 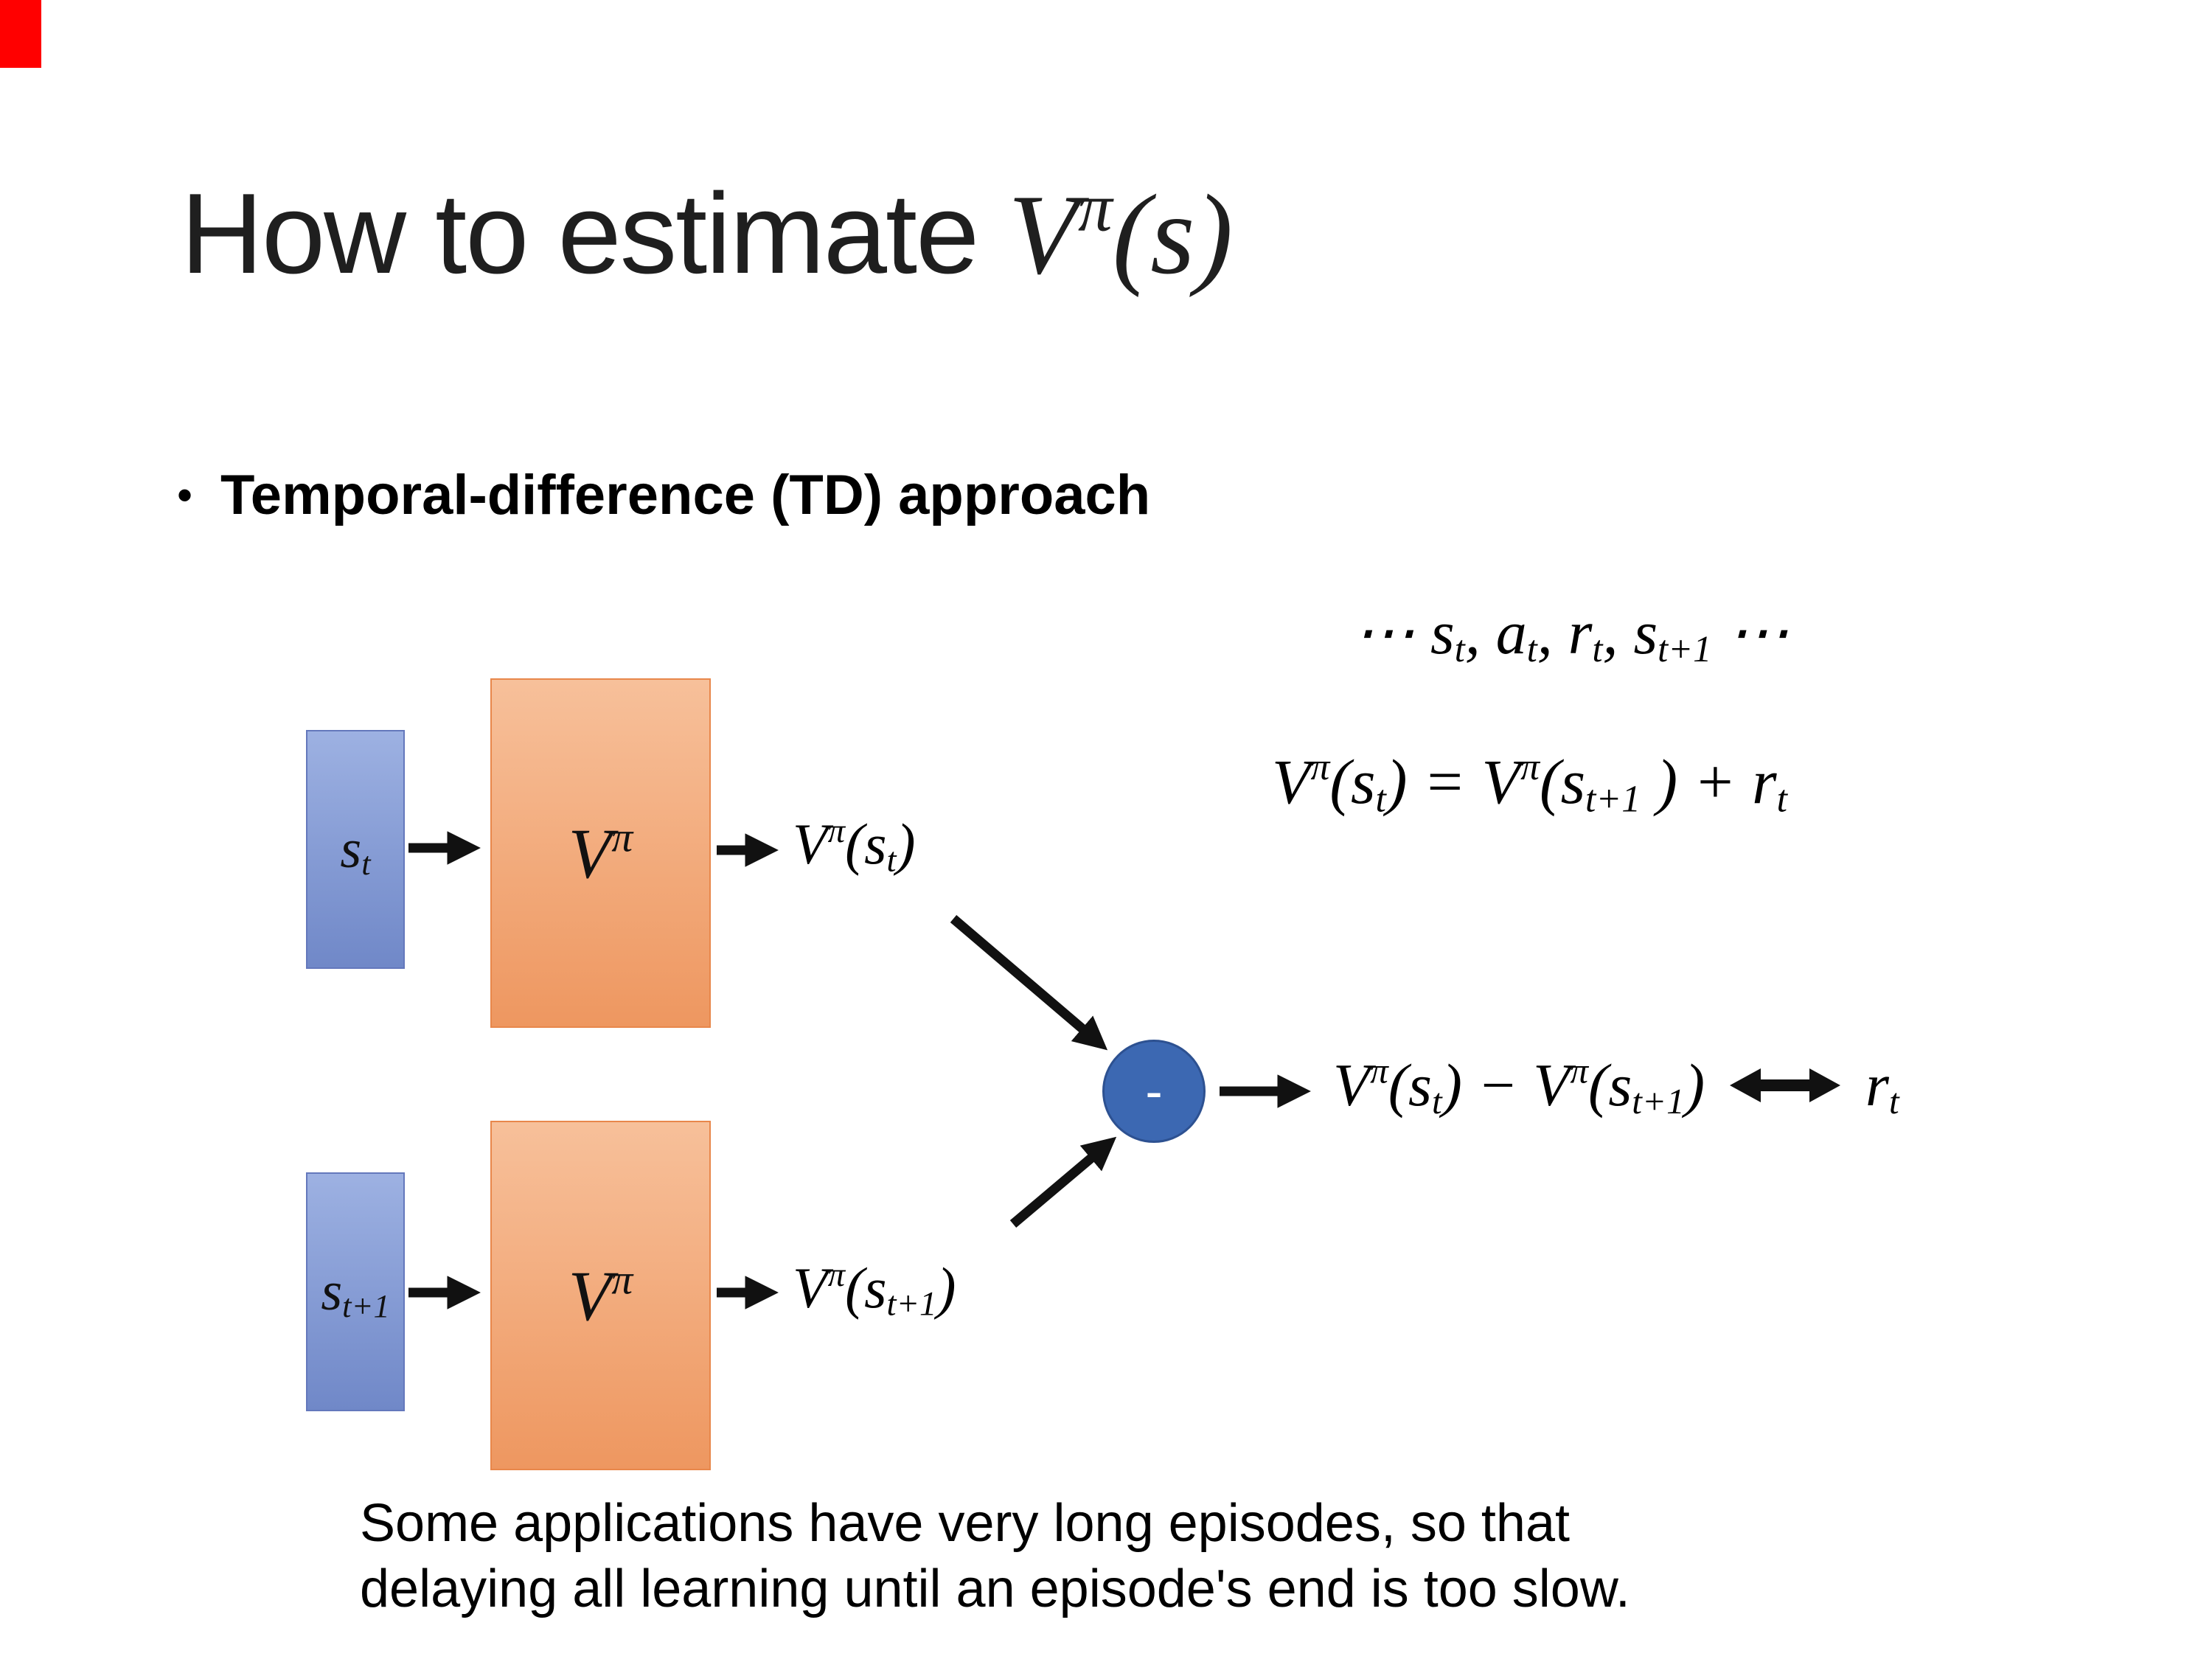 I want to click on state-box-st: st, so click(x=355, y=849).